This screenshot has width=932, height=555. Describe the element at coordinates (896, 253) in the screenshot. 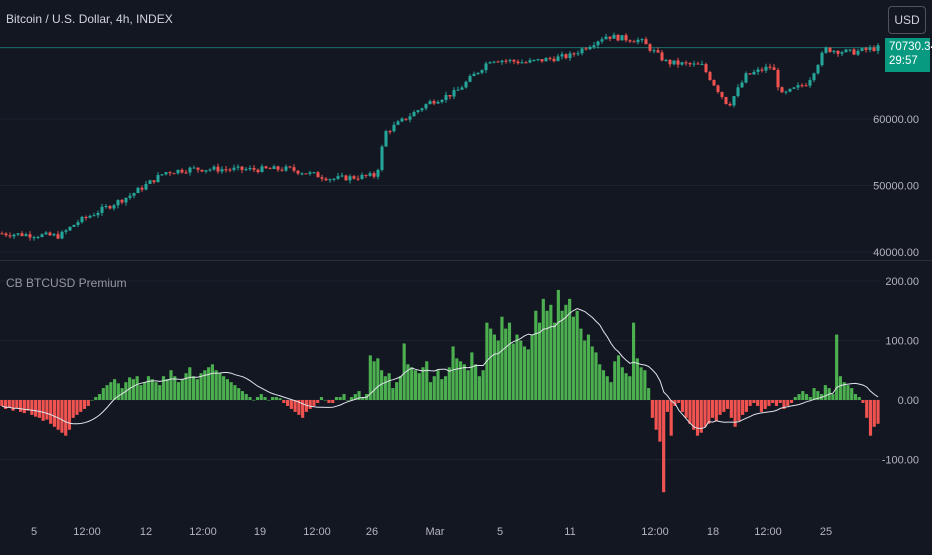

I see `price-axis-label: 40000.00` at that location.